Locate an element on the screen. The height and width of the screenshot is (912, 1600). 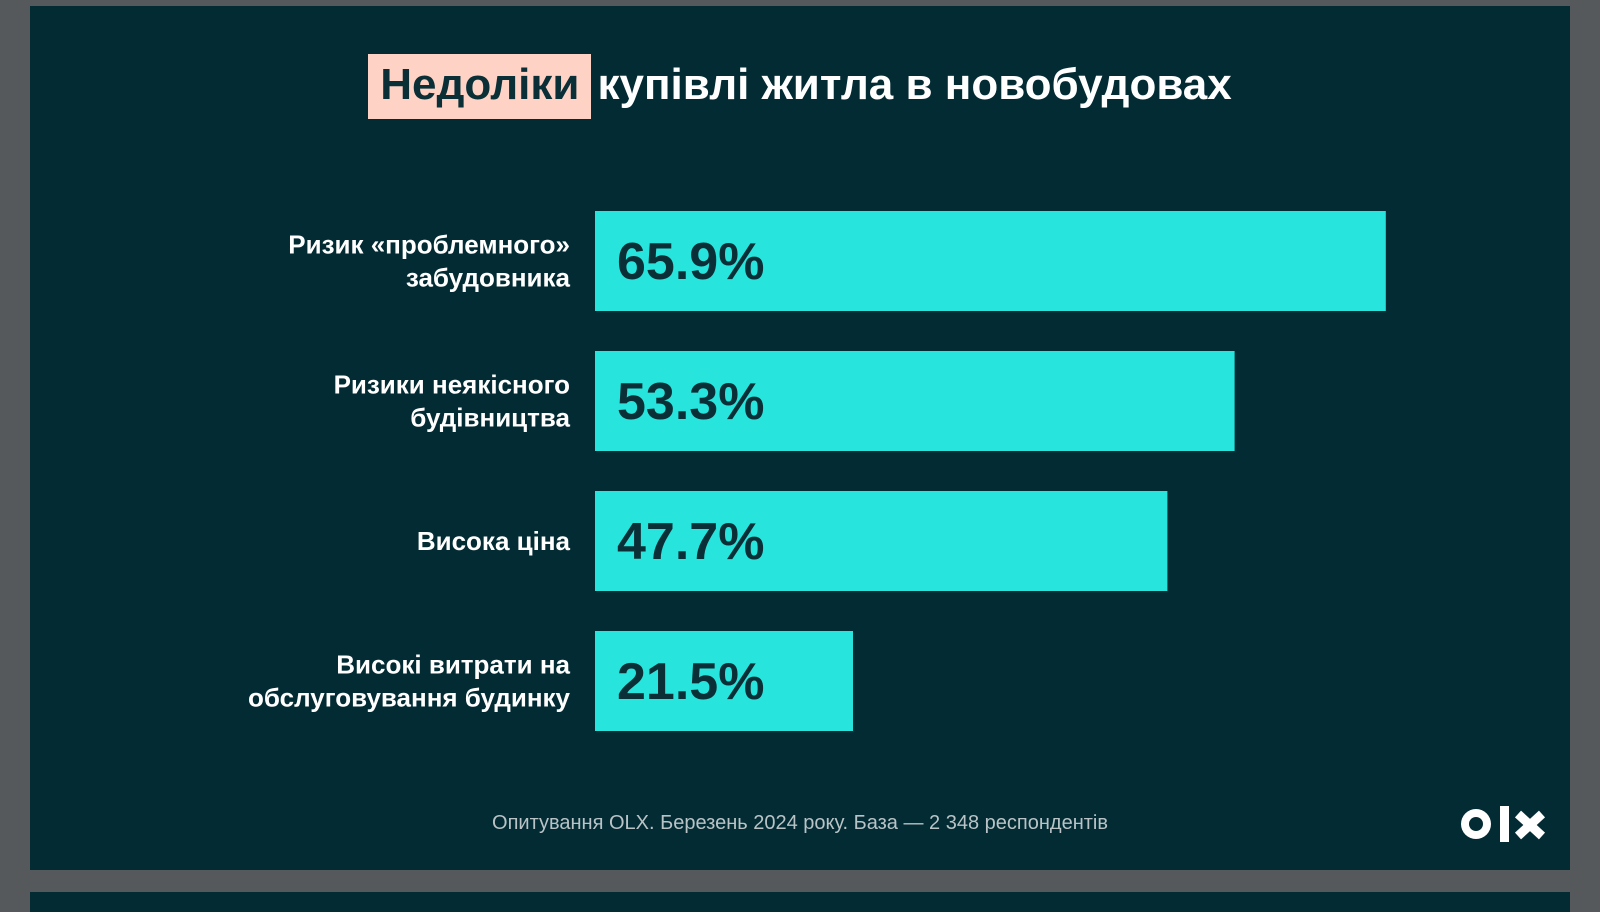
title-rest: купівлі житла в новобудовах is located at coordinates (914, 84).